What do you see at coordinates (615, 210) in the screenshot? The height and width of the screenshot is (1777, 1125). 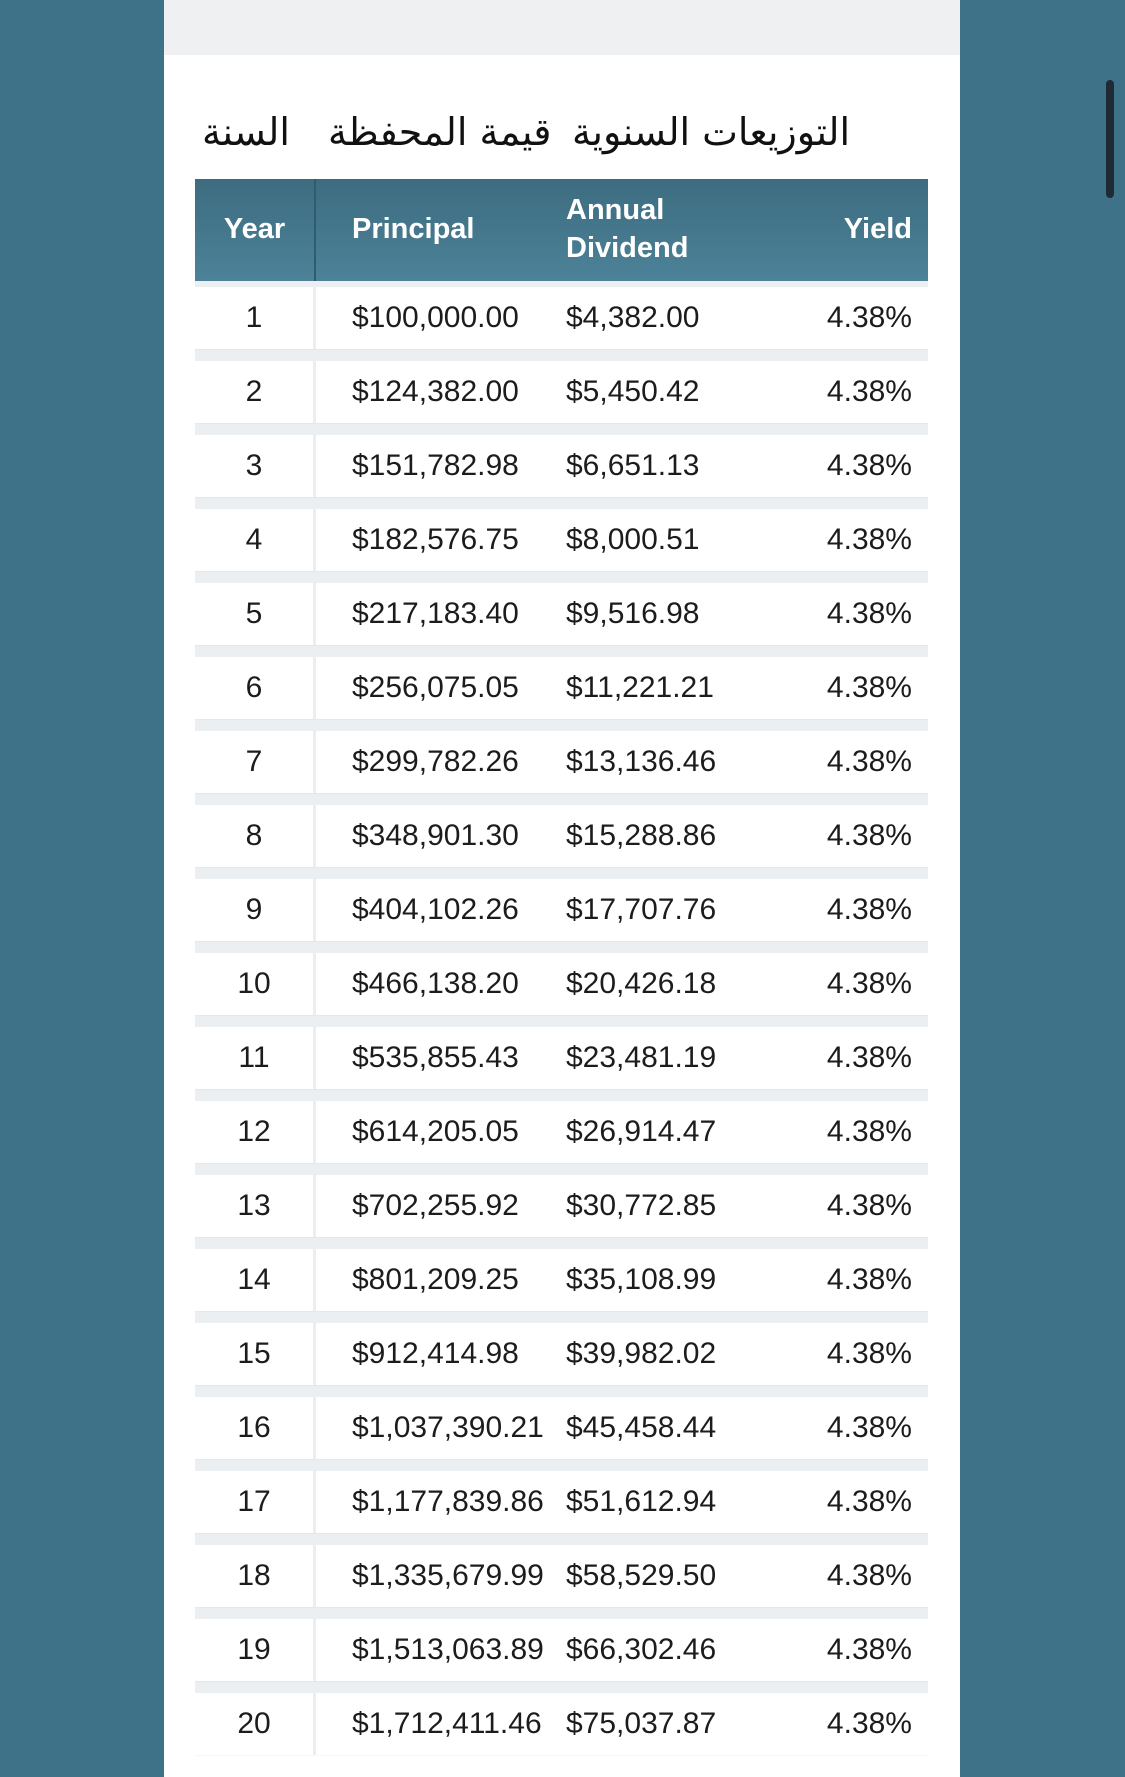 I see `header-annual-dividend-line1: Annual` at bounding box center [615, 210].